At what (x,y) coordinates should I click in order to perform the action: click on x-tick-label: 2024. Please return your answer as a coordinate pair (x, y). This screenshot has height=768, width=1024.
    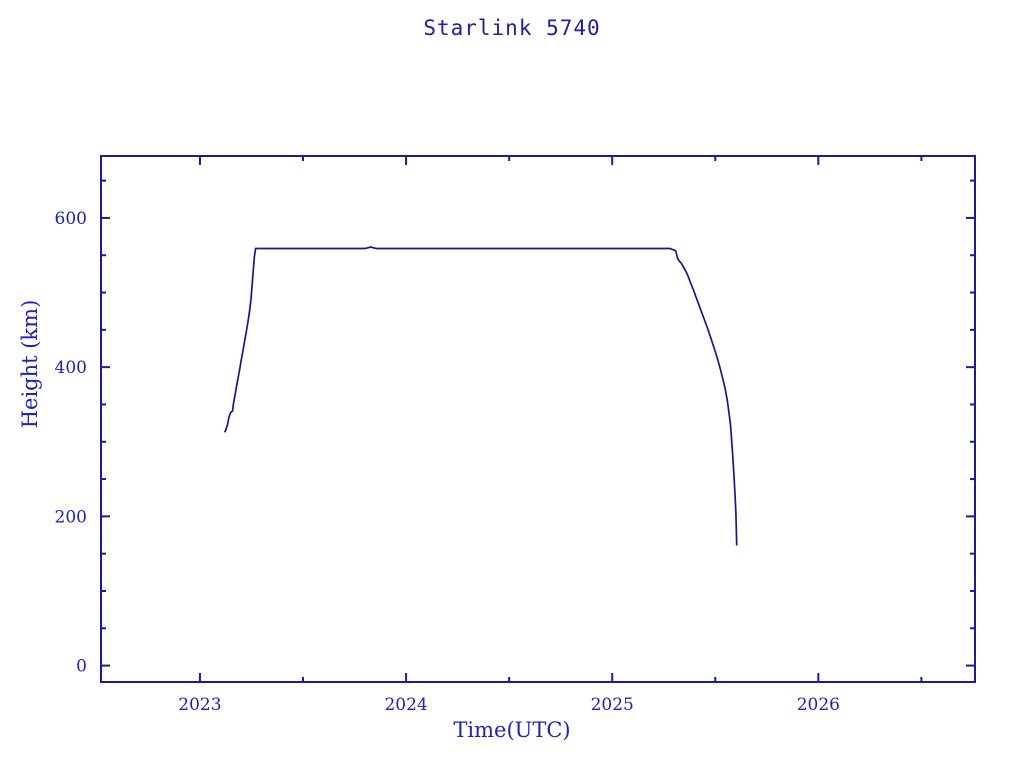
    Looking at the image, I should click on (405, 705).